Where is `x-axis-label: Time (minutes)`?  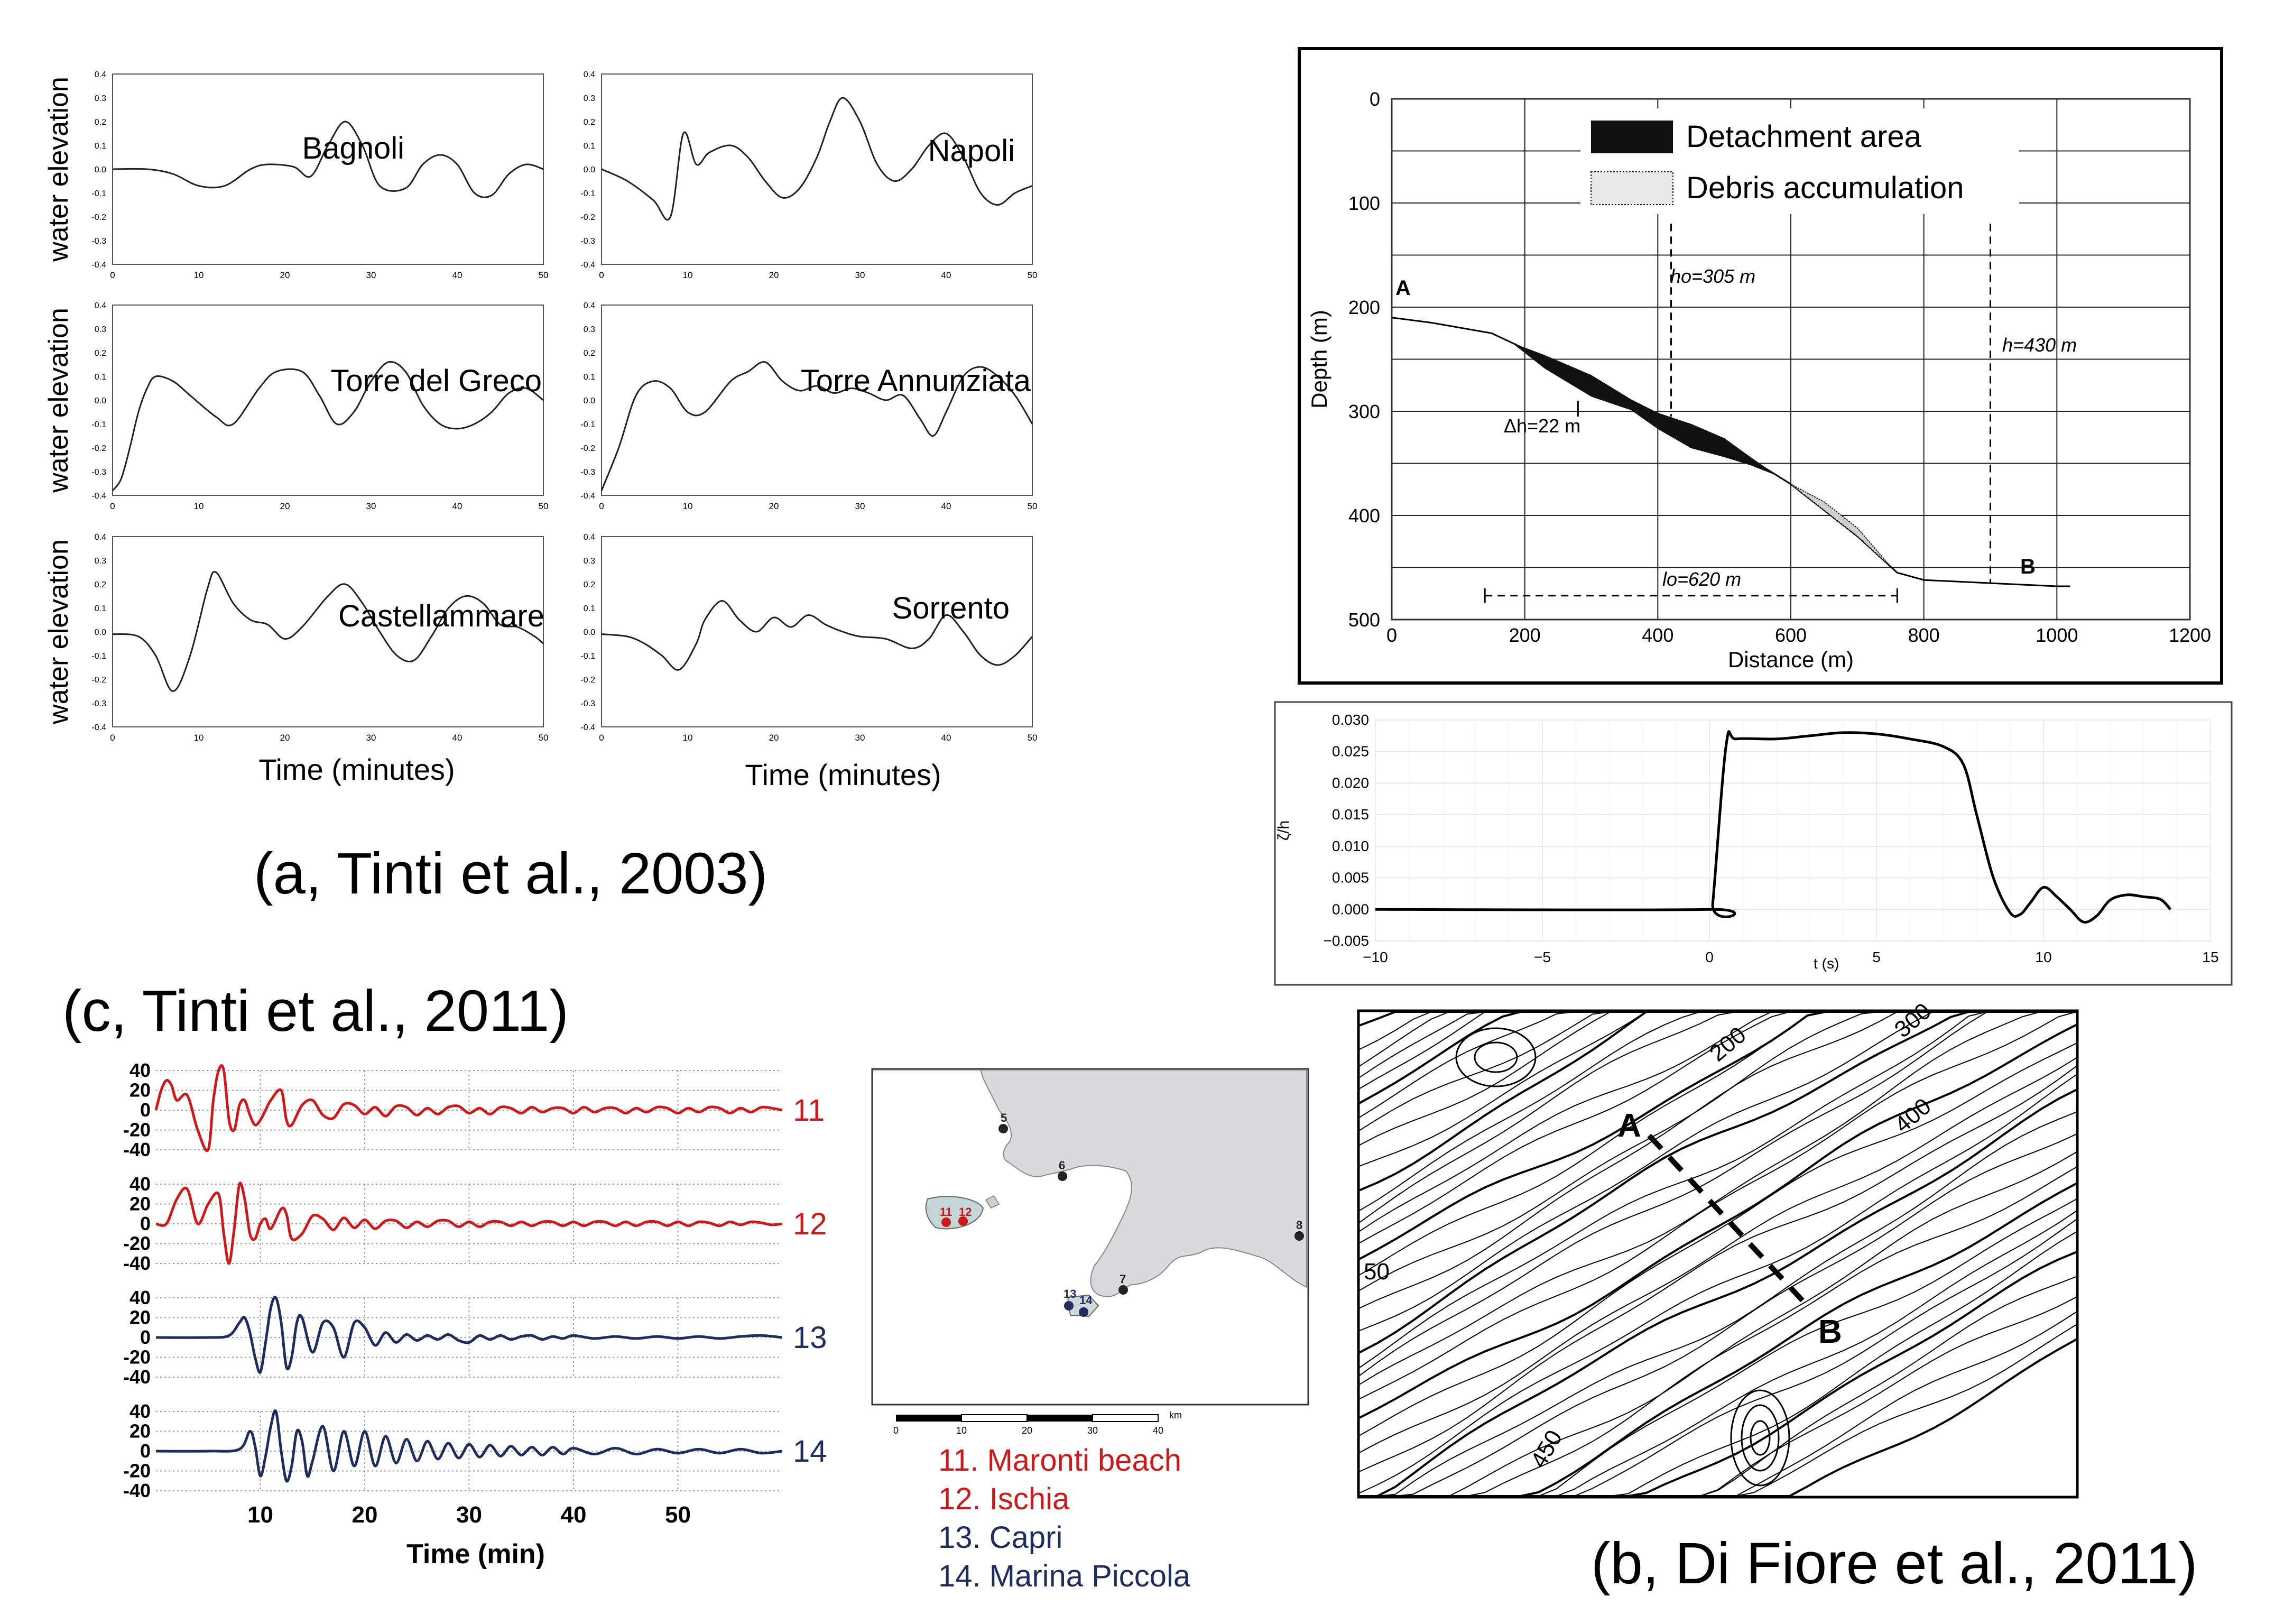
x-axis-label: Time (minutes) is located at coordinates (356, 769).